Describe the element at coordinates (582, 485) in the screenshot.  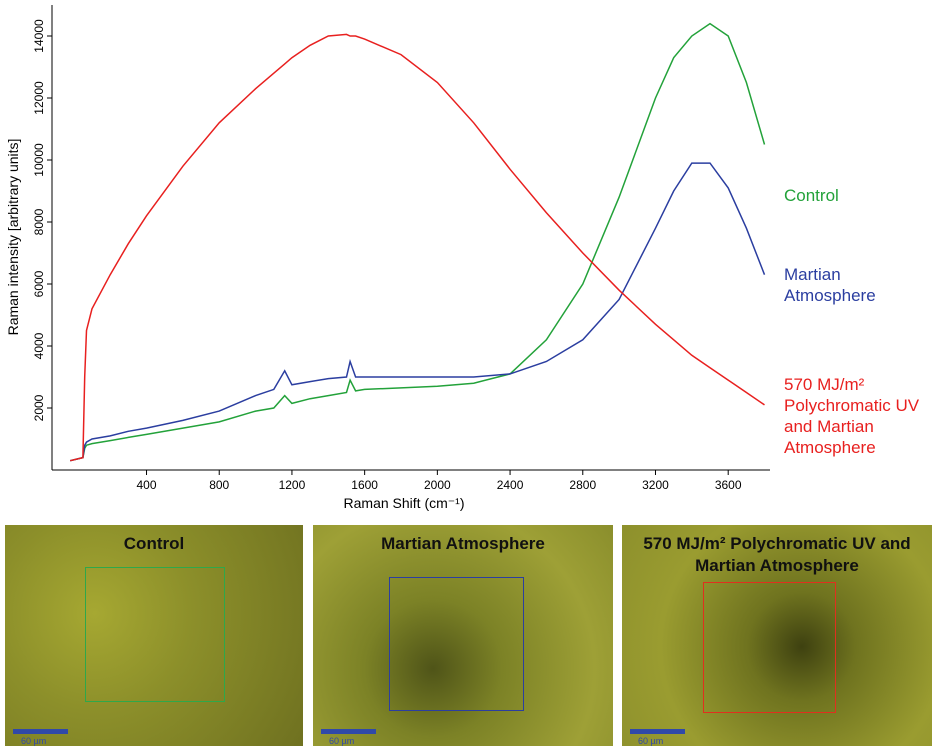
I see `x-tick-label: 2800` at that location.